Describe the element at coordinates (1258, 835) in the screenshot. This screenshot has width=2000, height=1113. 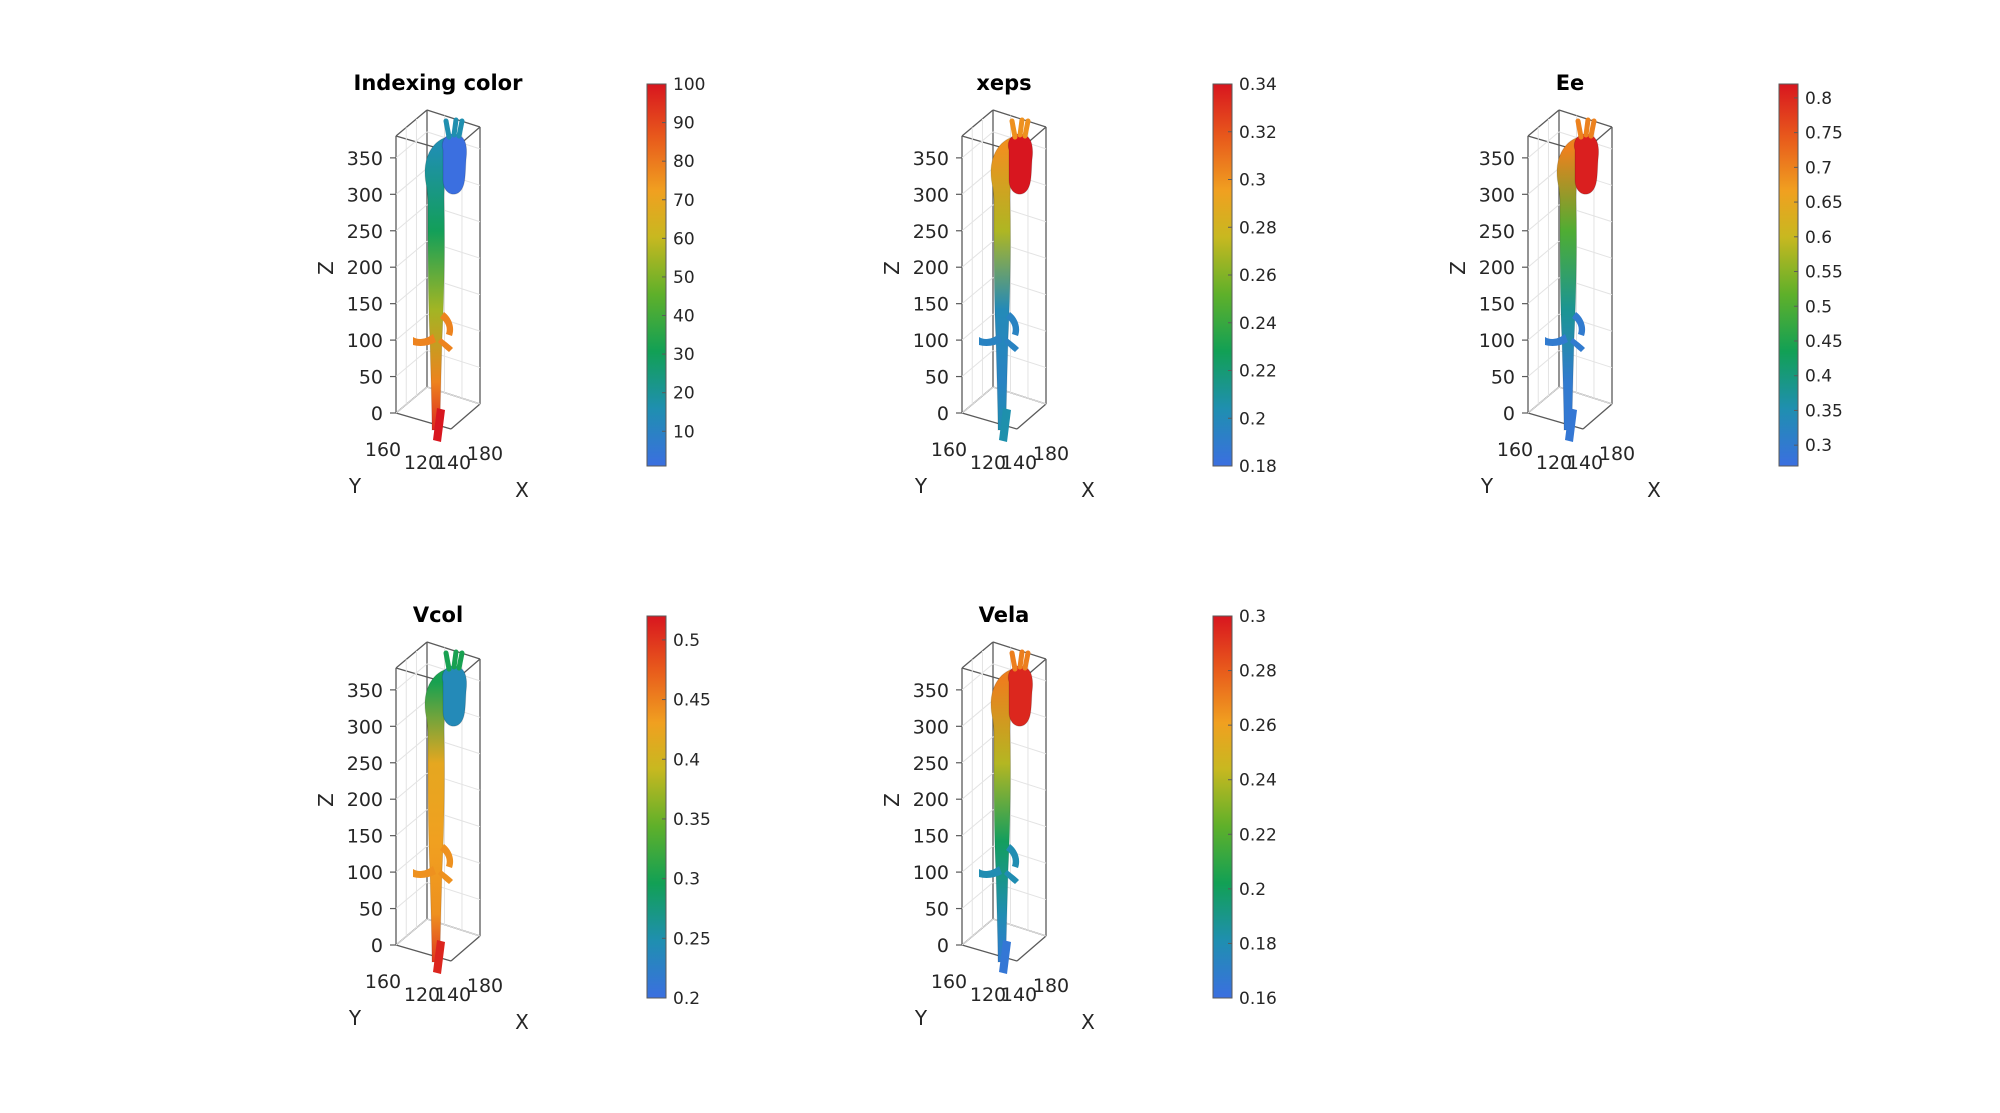
I see `colorbar-tick-label: 0.22` at that location.